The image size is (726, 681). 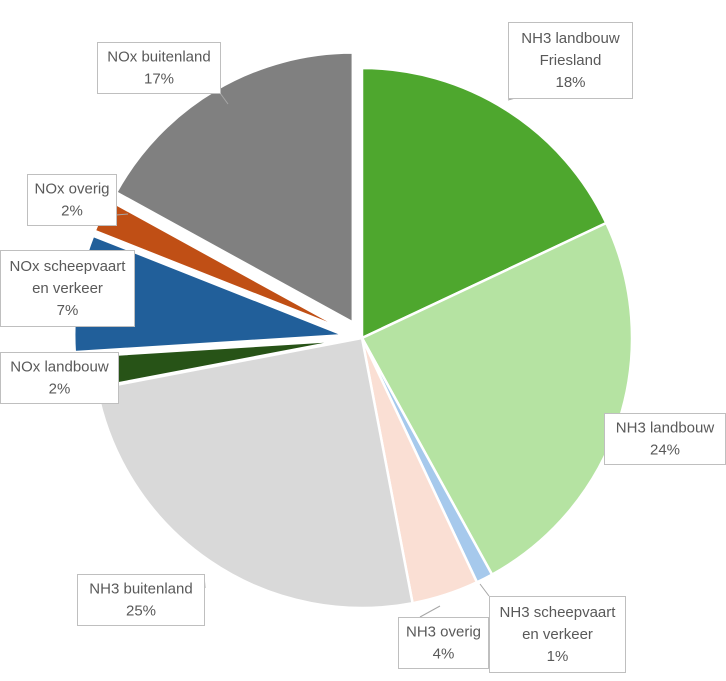 I want to click on data-label-nh3-scheepvaart-en-verkeer: NH3 scheepvaart en verkeer 1%, so click(x=557, y=634).